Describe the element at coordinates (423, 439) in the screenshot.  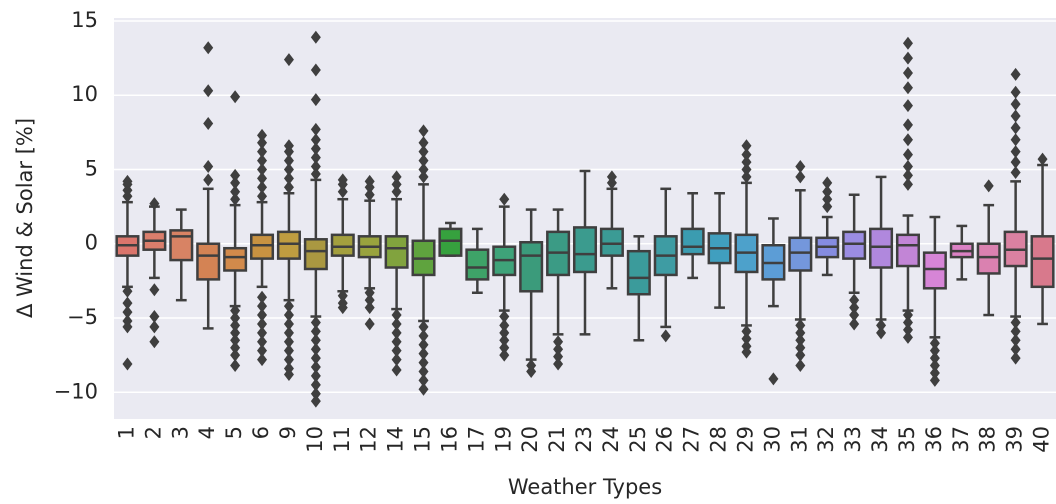
I see `x-tick-label: 15` at that location.